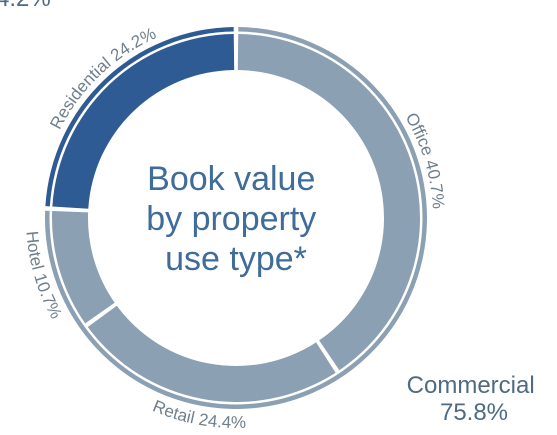  What do you see at coordinates (48, 296) in the screenshot?
I see `value-label: 10.7%` at bounding box center [48, 296].